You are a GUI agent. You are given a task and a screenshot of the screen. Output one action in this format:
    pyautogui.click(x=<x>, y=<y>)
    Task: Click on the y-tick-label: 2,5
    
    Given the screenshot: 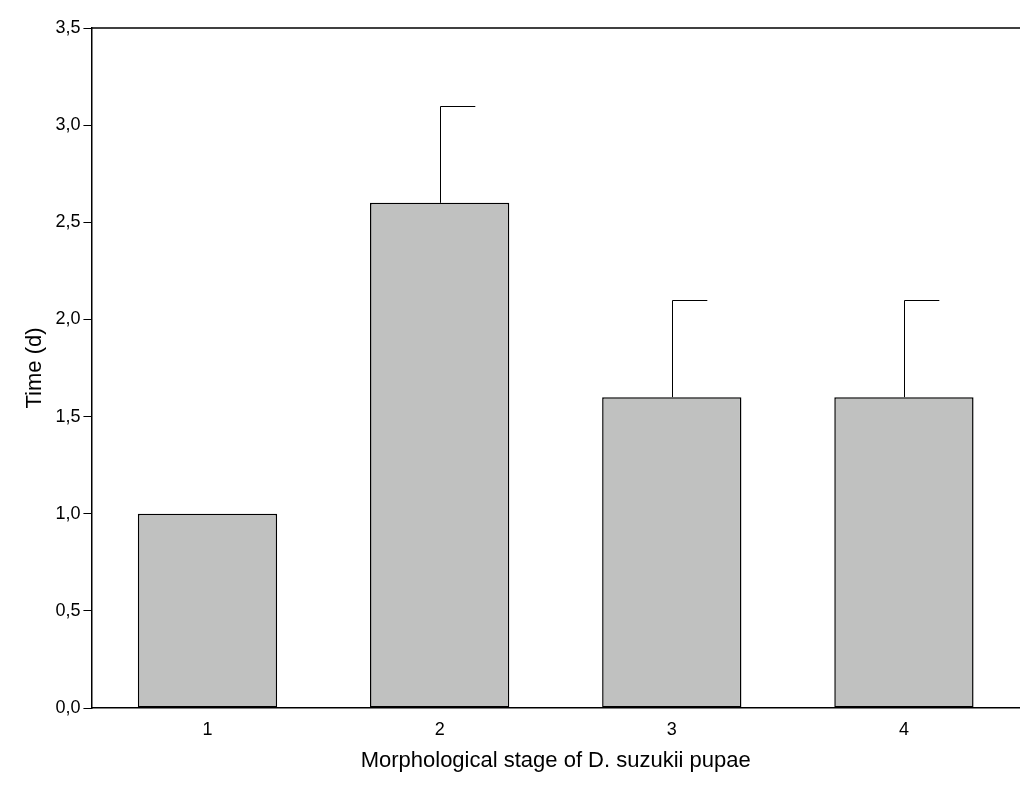 What is the action you would take?
    pyautogui.click(x=68, y=221)
    